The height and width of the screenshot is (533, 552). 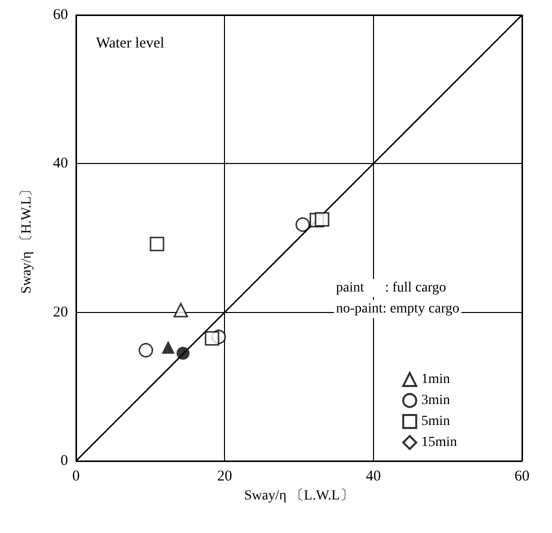 I want to click on annotation: no-paint: empty cargo, so click(x=398, y=309).